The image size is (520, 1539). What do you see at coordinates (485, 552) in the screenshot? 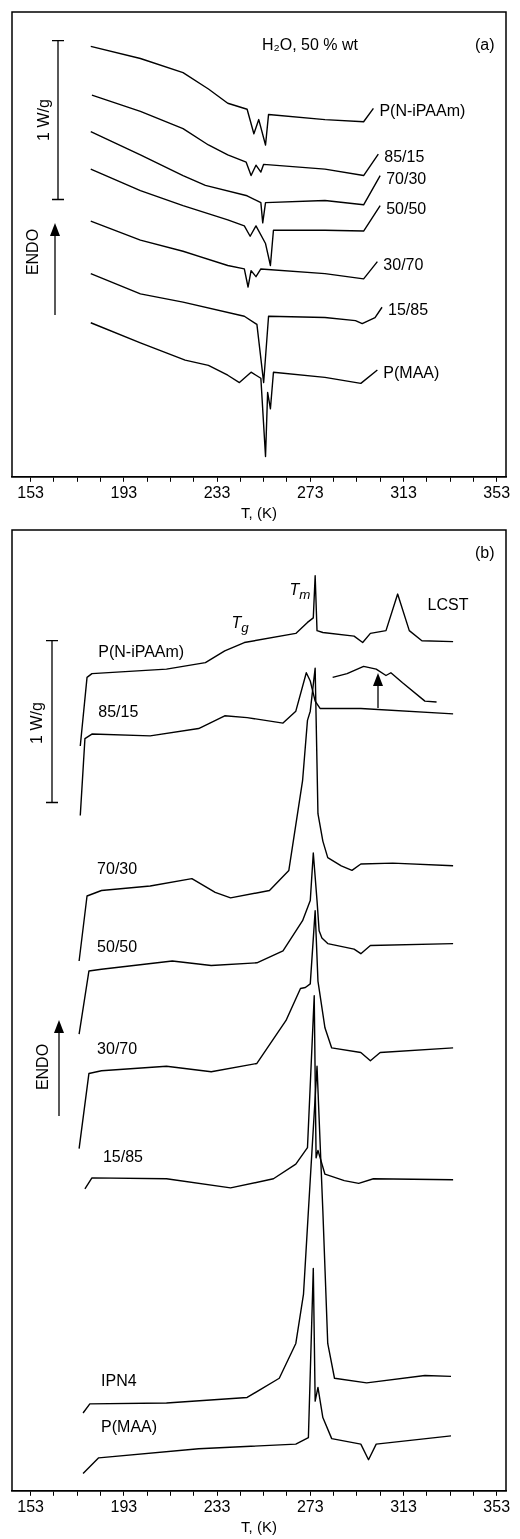
I see `text: (b)` at bounding box center [485, 552].